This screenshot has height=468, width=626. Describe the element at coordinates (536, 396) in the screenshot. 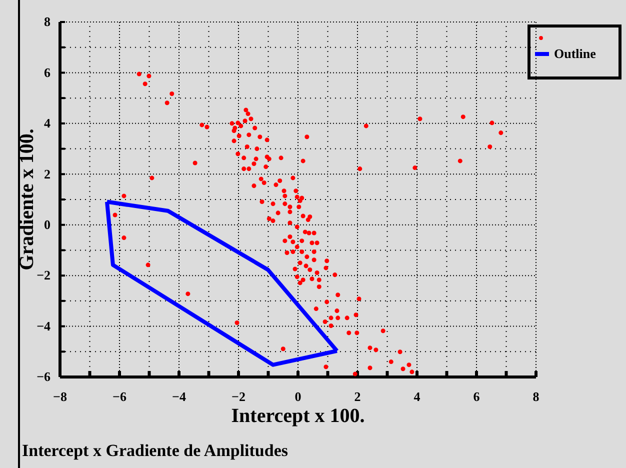

I see `x-tick-label: 8` at that location.